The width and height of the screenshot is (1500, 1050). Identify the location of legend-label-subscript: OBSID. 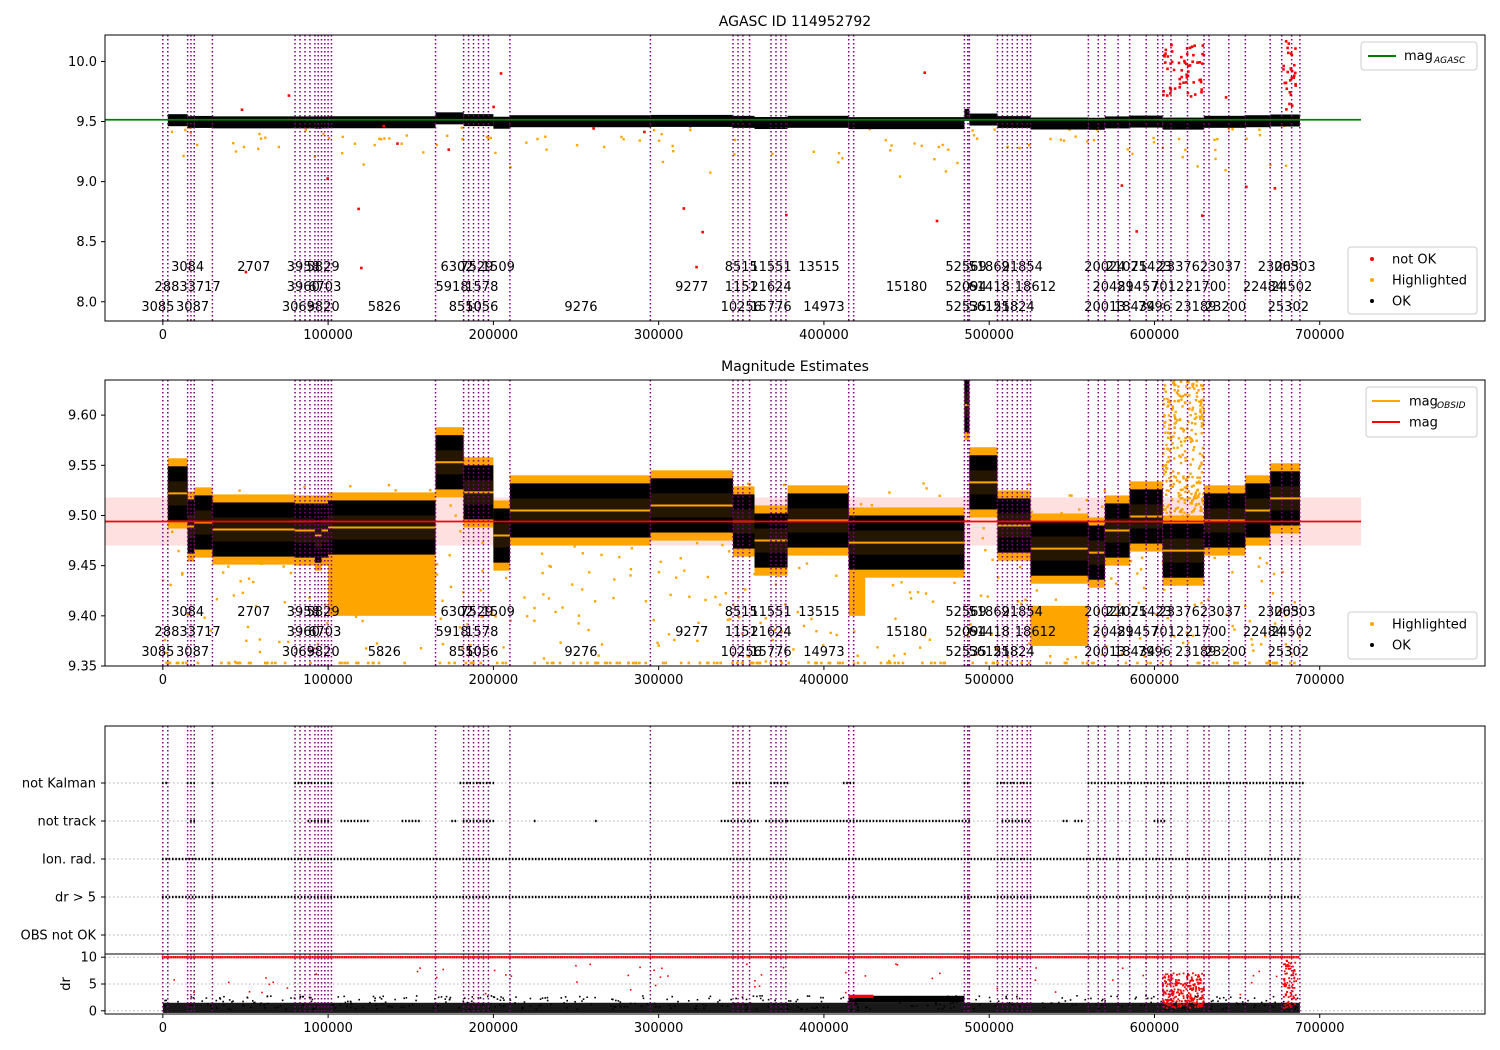
(1451, 406).